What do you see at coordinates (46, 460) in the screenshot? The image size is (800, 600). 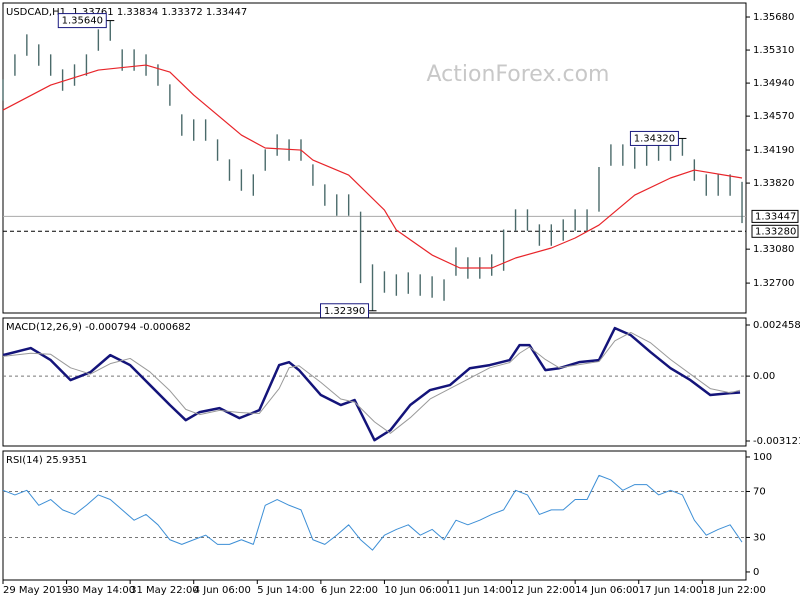 I see `panel-title: RSI(14) 25.9351` at bounding box center [46, 460].